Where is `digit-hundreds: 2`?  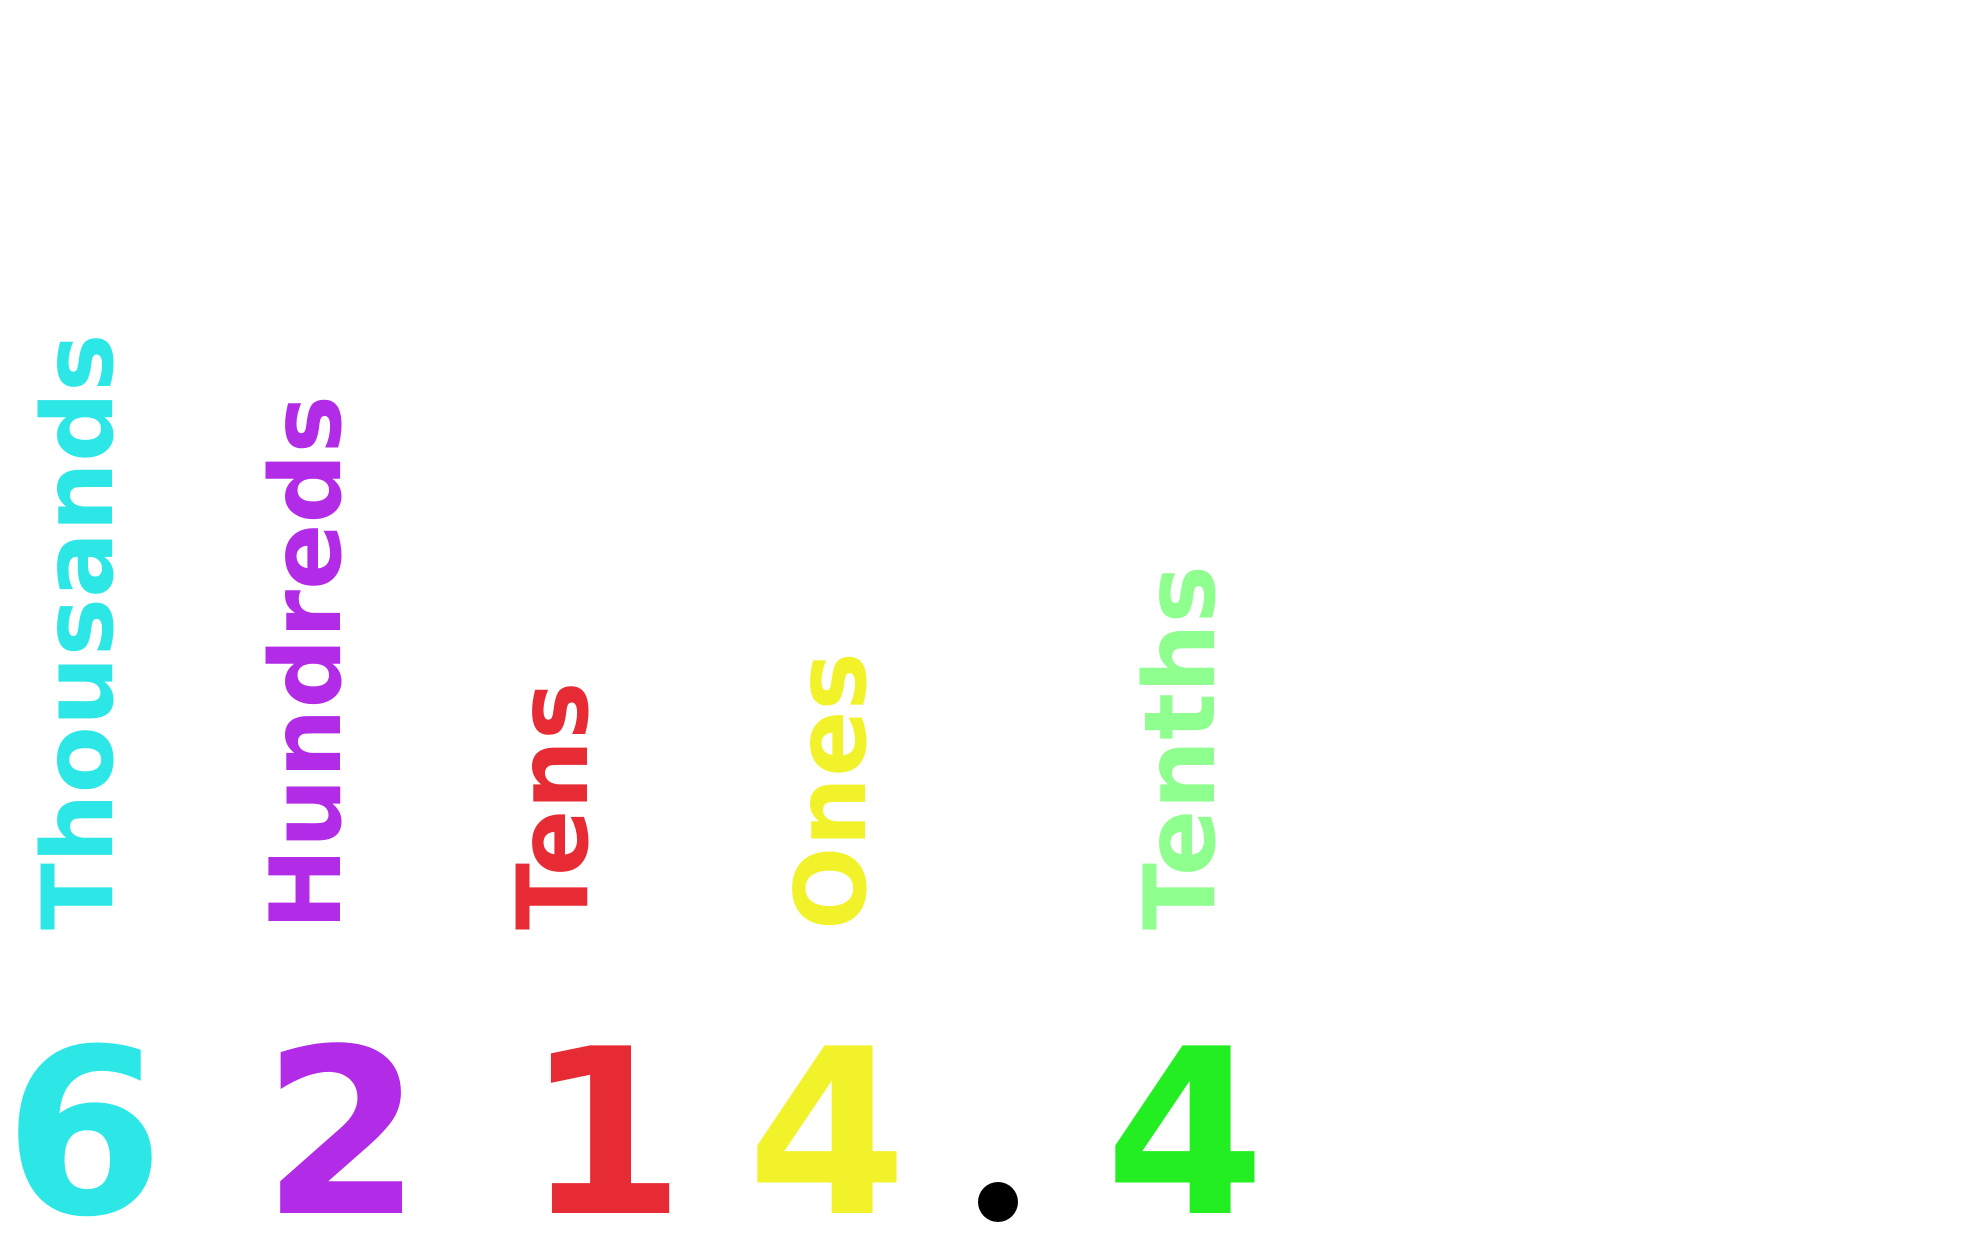
digit-hundreds: 2 is located at coordinates (342, 1122).